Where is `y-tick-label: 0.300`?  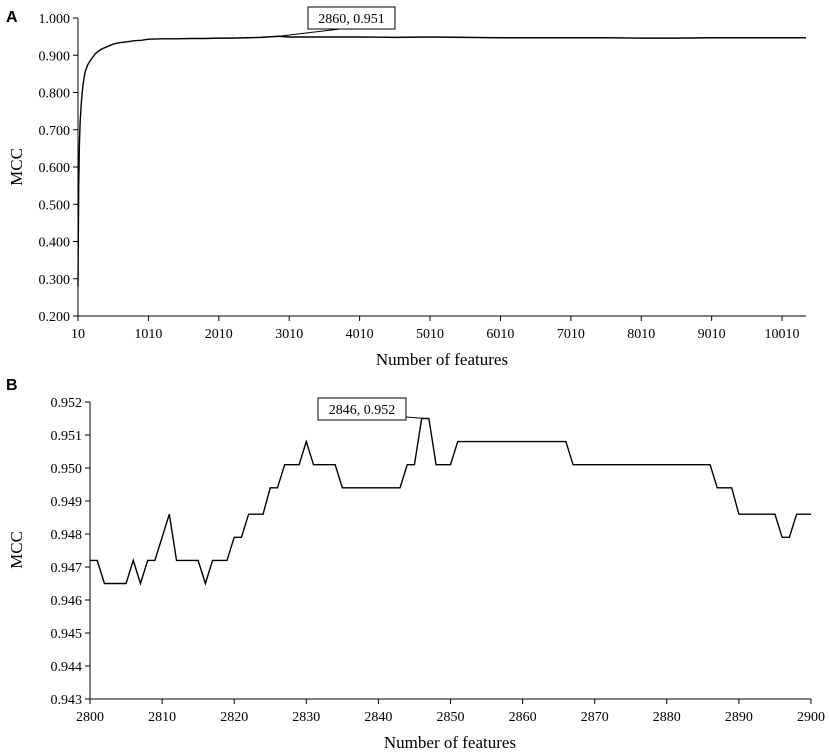 y-tick-label: 0.300 is located at coordinates (55, 280).